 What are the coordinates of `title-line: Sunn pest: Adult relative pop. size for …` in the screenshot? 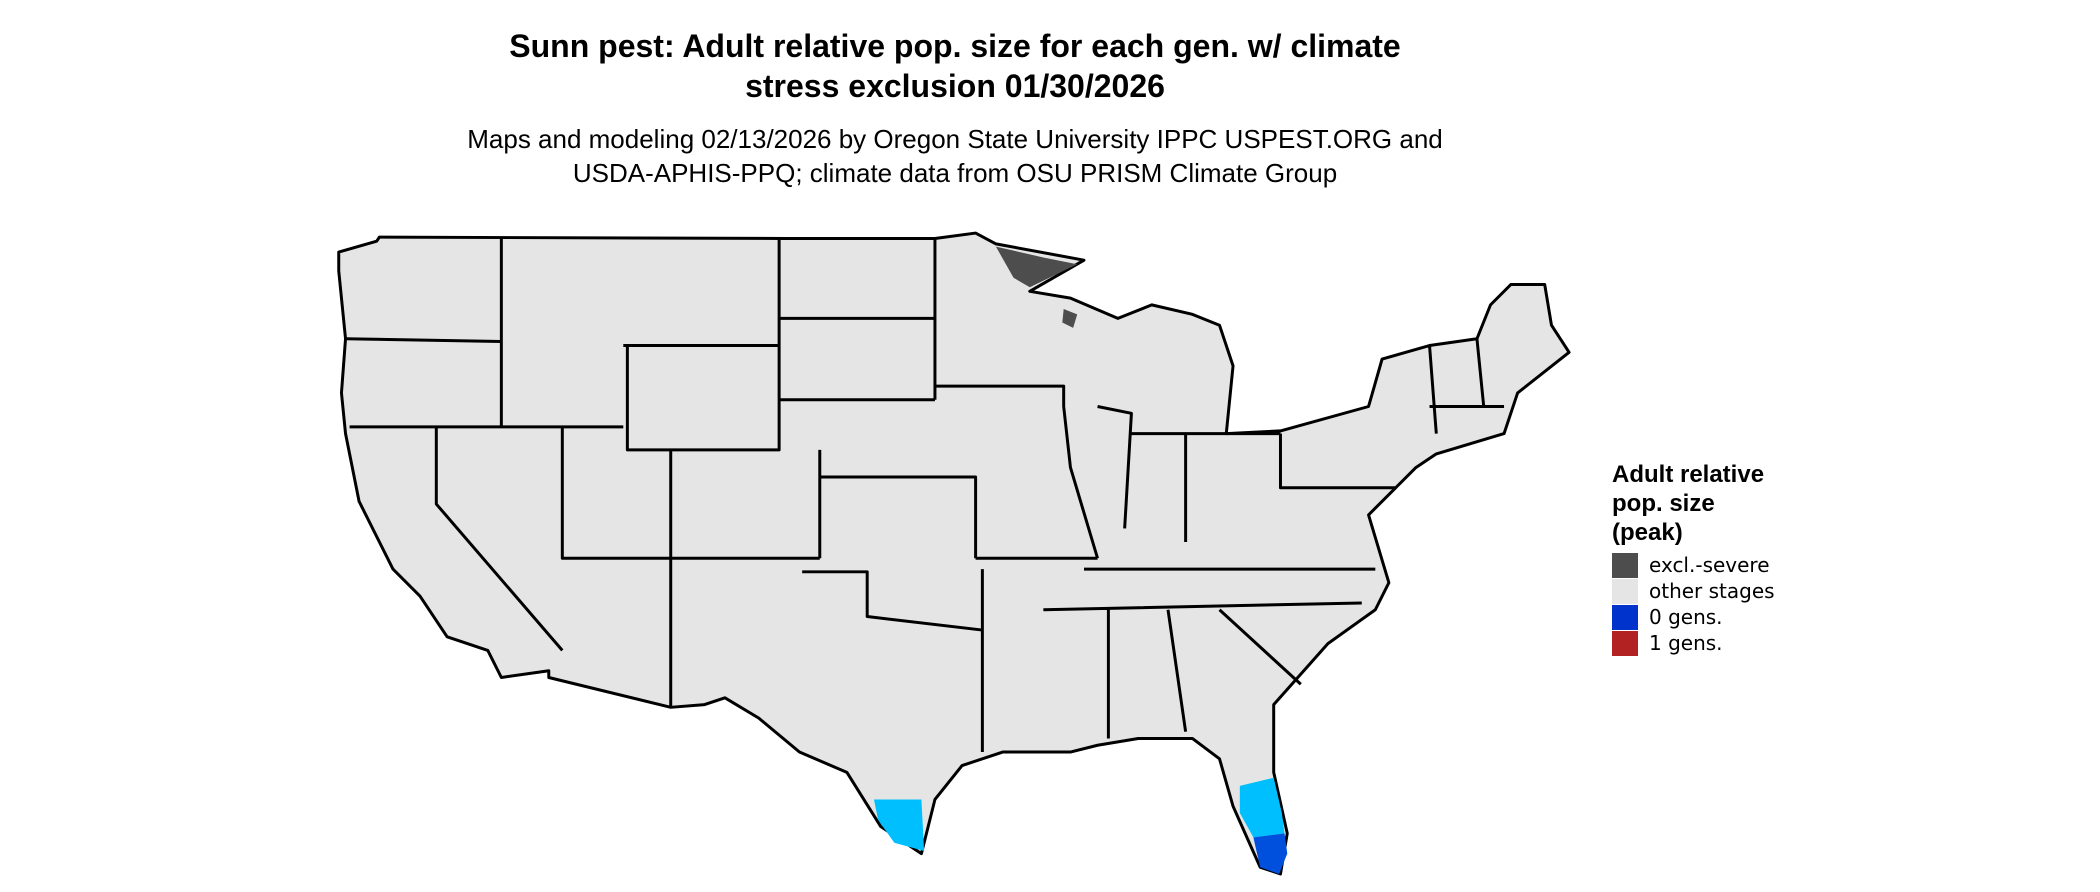 It's located at (954, 46).